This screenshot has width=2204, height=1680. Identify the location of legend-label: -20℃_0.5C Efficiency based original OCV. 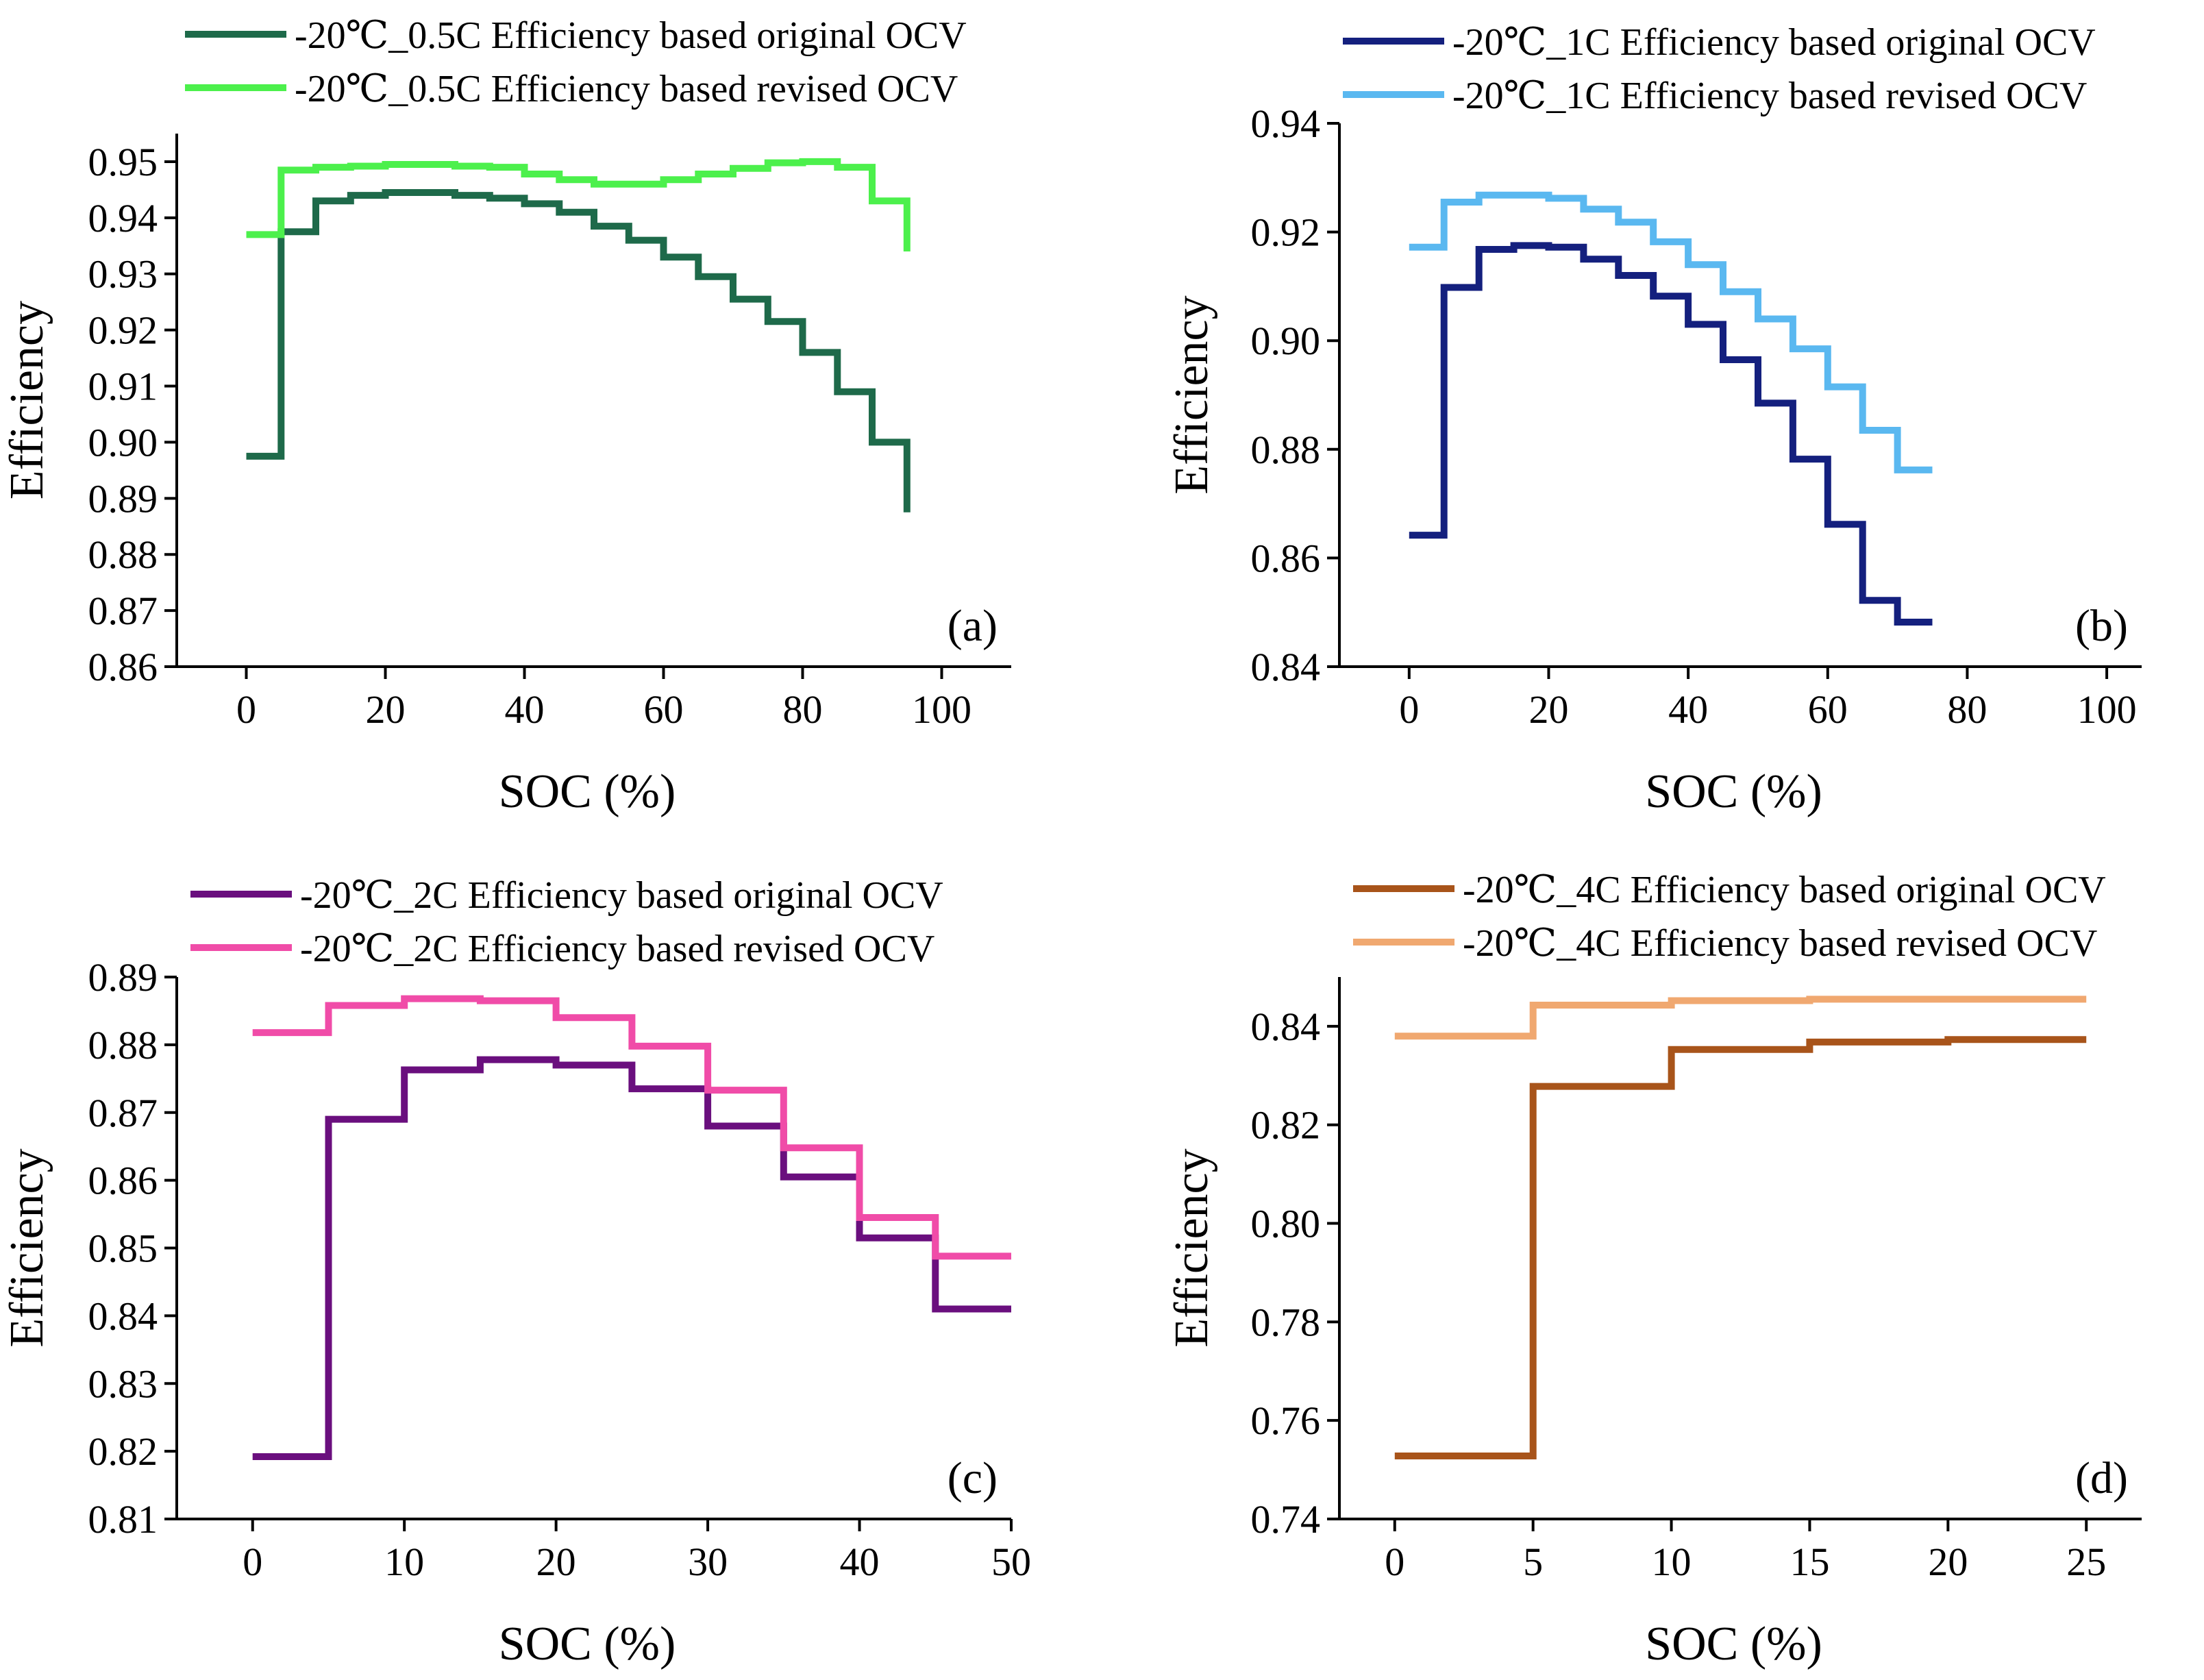
(631, 35).